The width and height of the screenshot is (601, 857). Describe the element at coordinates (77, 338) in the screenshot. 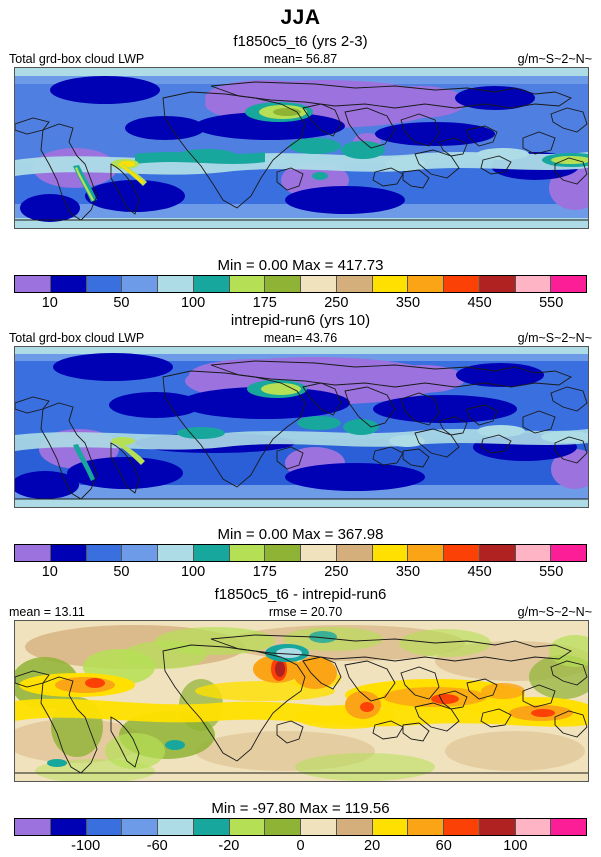

I see `panel-middle-variable-label: Total grd-box cloud LWP` at that location.